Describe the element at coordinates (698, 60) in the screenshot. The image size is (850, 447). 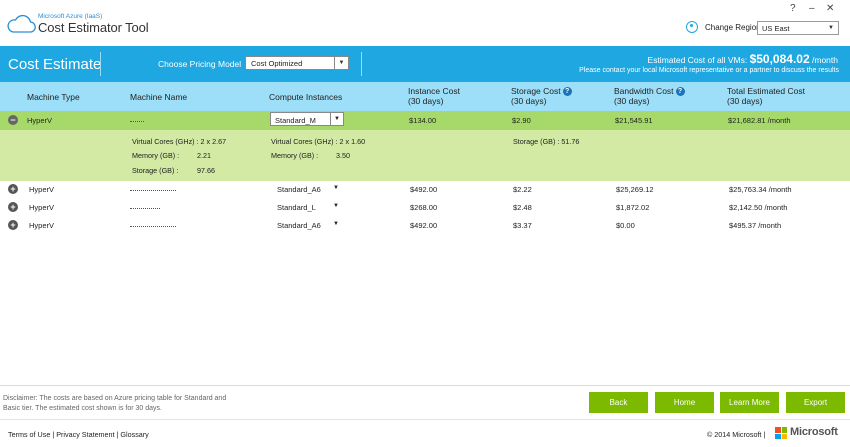
I see `estimated-cost-prefix: Estimated Cost of all VMs:` at that location.